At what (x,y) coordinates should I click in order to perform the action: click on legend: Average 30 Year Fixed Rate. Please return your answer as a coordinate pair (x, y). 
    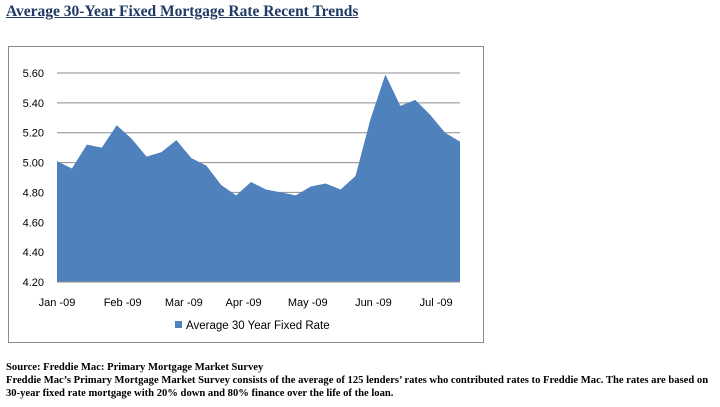
    Looking at the image, I should click on (252, 326).